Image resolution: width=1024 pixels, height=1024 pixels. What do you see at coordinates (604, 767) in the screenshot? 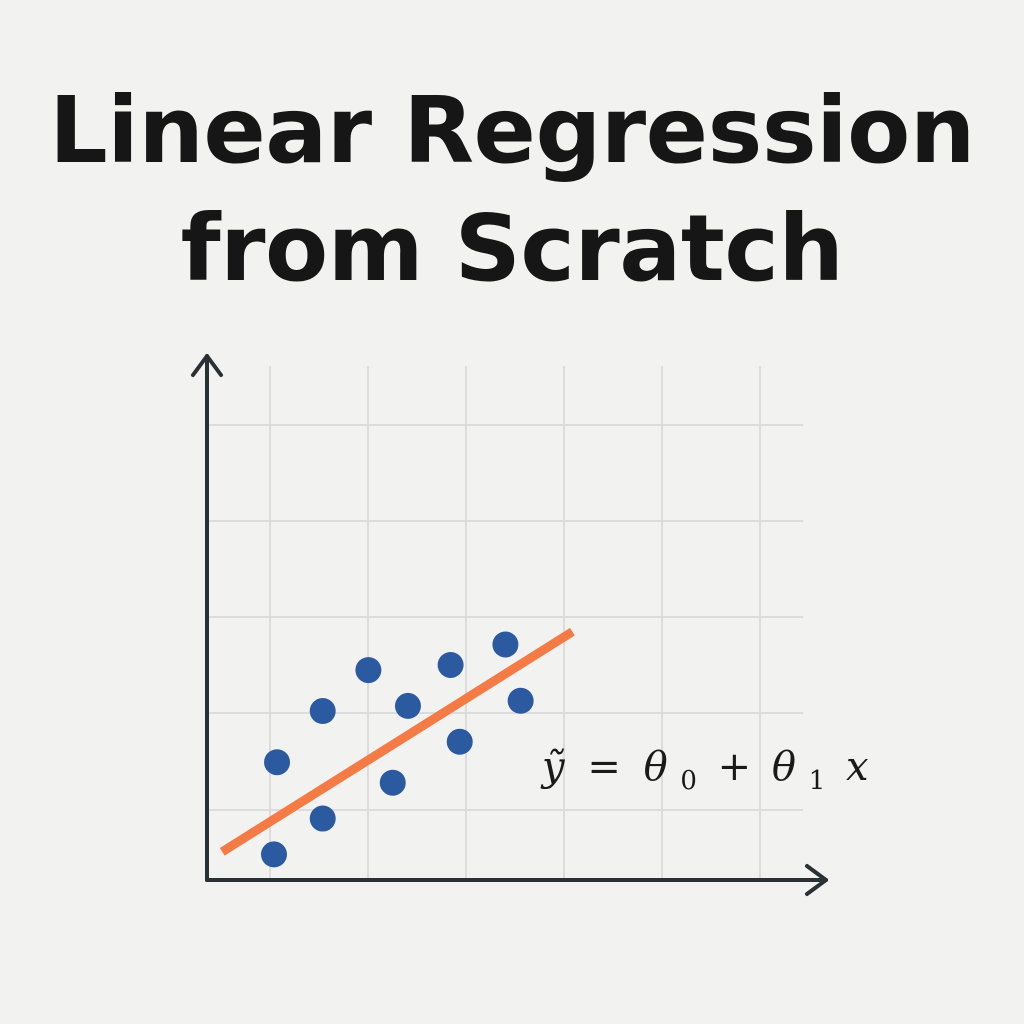
I see `equation-equals: =` at bounding box center [604, 767].